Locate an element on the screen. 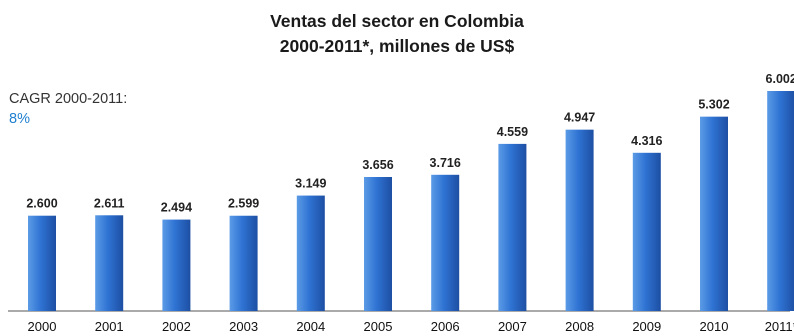 The width and height of the screenshot is (794, 336). bar-2008 is located at coordinates (579, 220).